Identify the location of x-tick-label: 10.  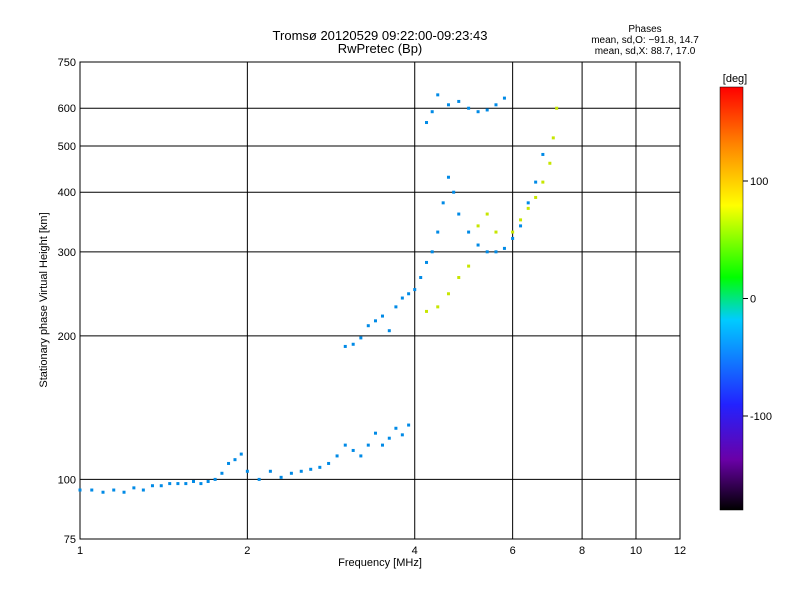
(636, 551).